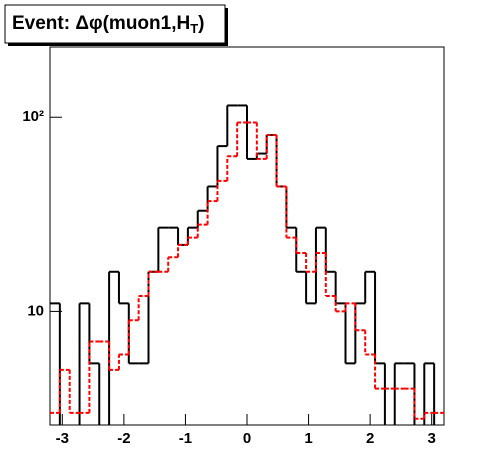  What do you see at coordinates (62, 438) in the screenshot?
I see `x-tick-label: -3` at bounding box center [62, 438].